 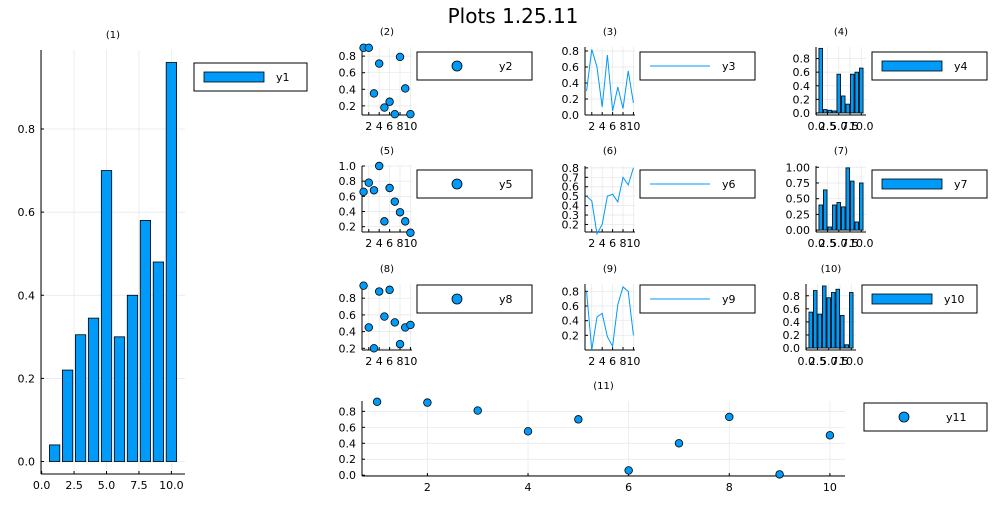 I want to click on y-tick-label: 0.5, so click(x=571, y=196).